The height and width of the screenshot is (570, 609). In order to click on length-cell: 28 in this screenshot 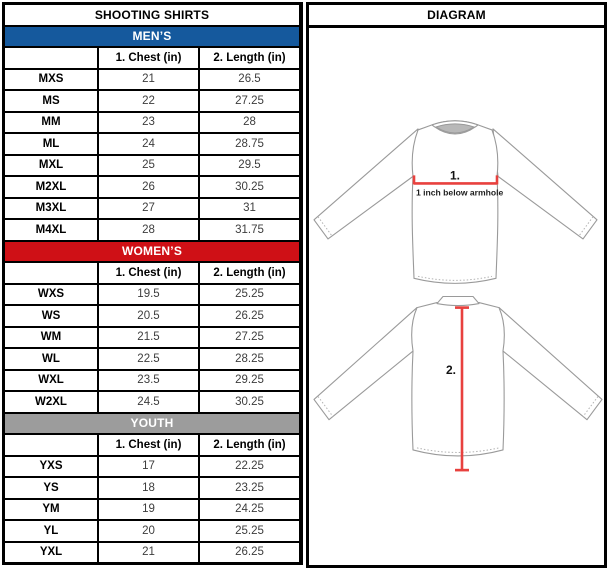, I will do `click(249, 122)`.